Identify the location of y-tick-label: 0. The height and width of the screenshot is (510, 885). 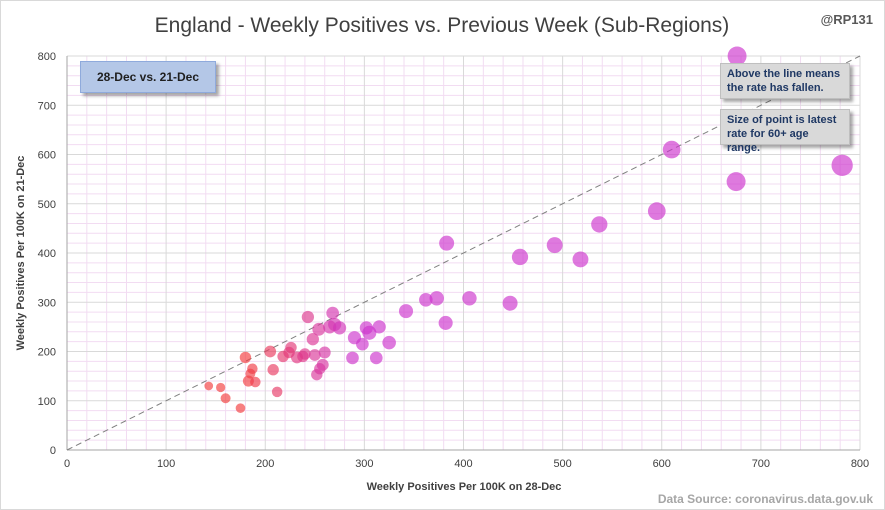
(53, 451).